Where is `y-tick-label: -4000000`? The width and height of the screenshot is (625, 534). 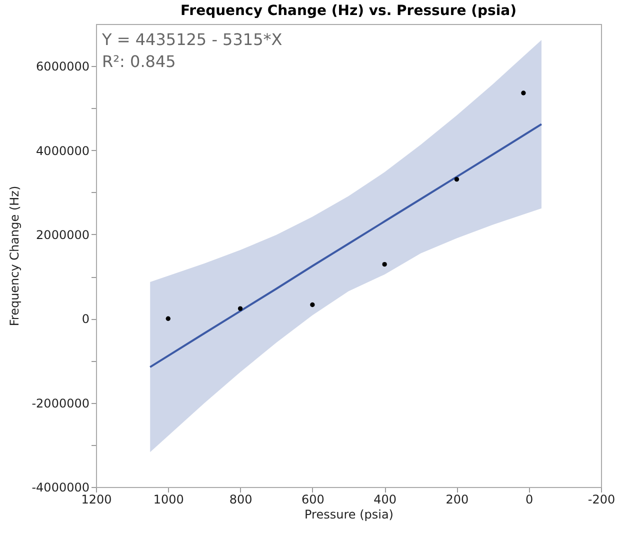
y-tick-label: -4000000 is located at coordinates (61, 487).